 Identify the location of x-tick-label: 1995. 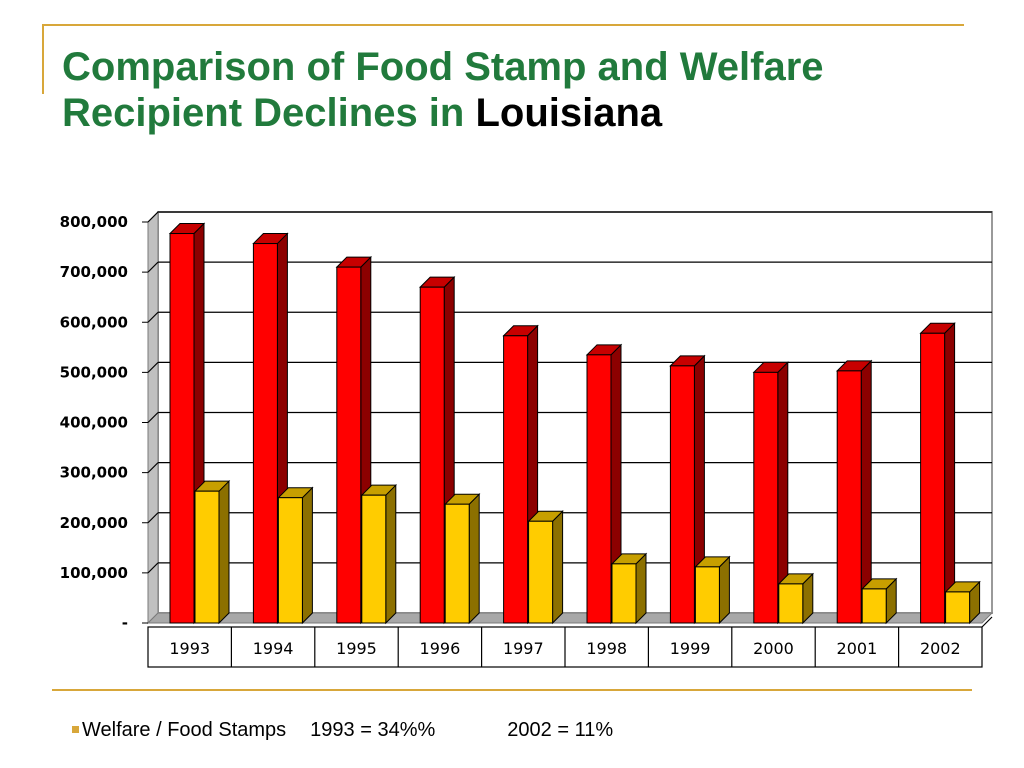
(356, 648).